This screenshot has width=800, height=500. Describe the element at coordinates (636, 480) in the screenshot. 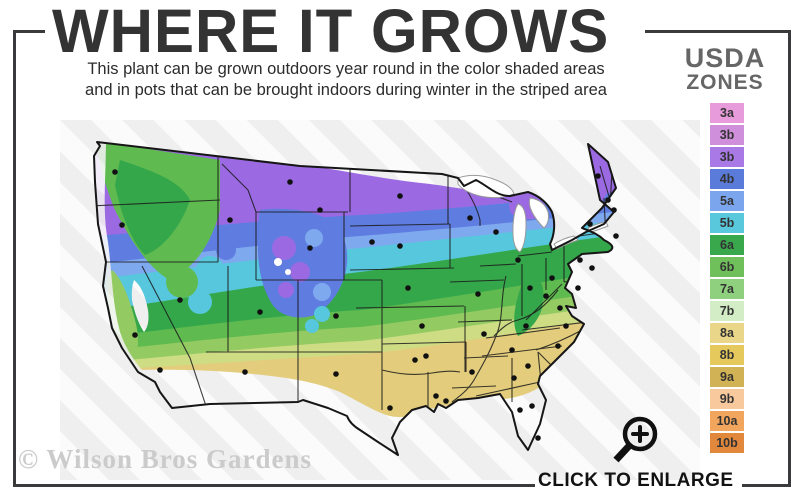

I see `click-to-enlarge-label: CLICK TO ENLARGE` at that location.